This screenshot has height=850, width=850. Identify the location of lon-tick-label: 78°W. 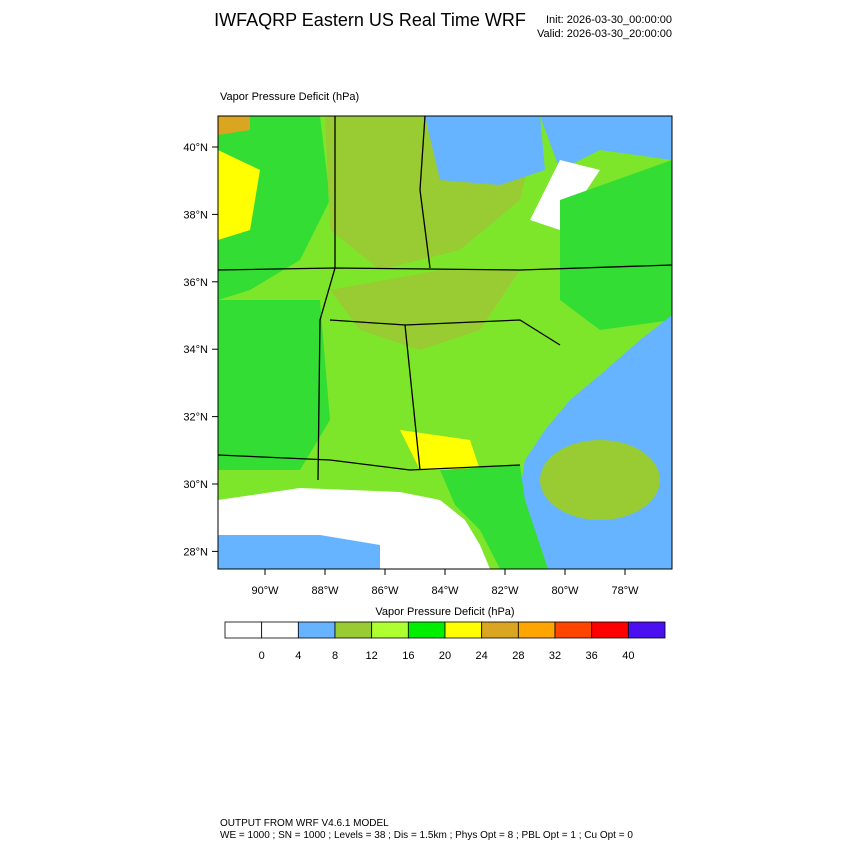
(625, 591).